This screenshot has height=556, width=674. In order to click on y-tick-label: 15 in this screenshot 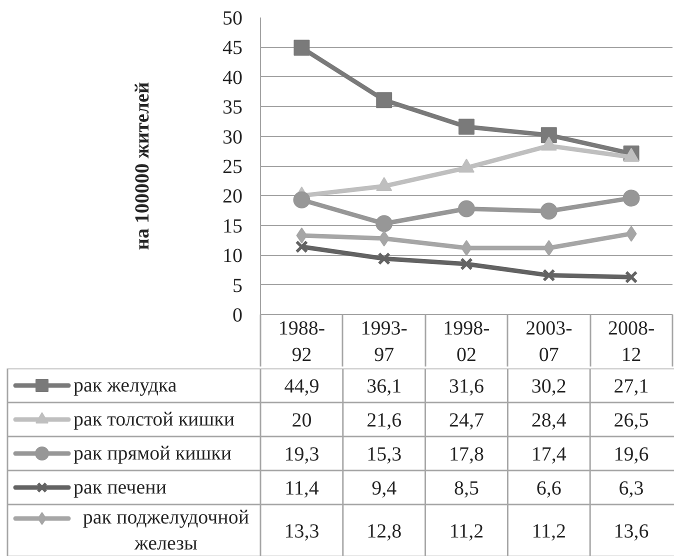, I will do `click(232, 226)`.